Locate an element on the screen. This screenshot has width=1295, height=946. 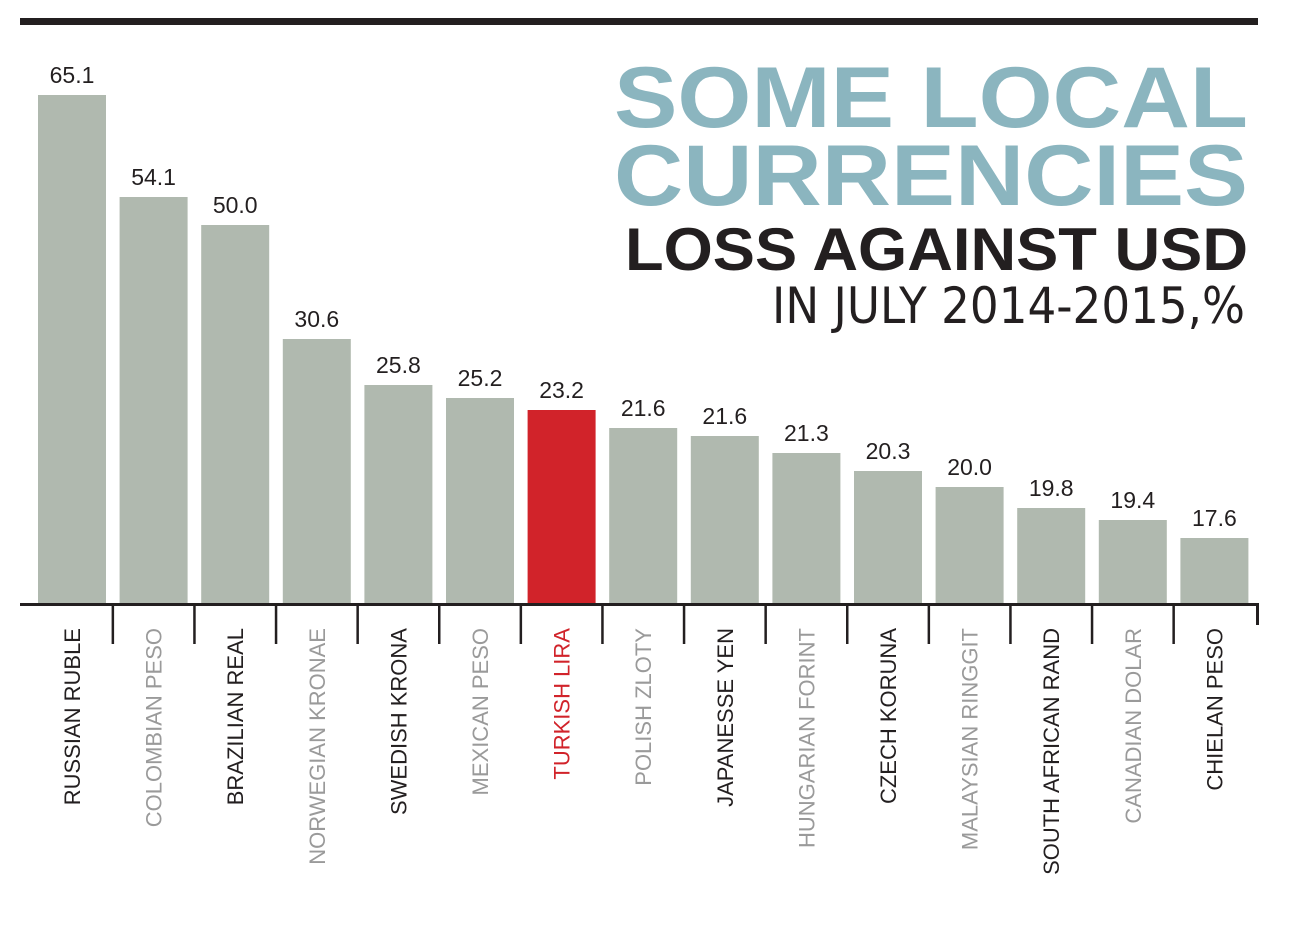
value-label-7: 21.6 is located at coordinates (643, 408).